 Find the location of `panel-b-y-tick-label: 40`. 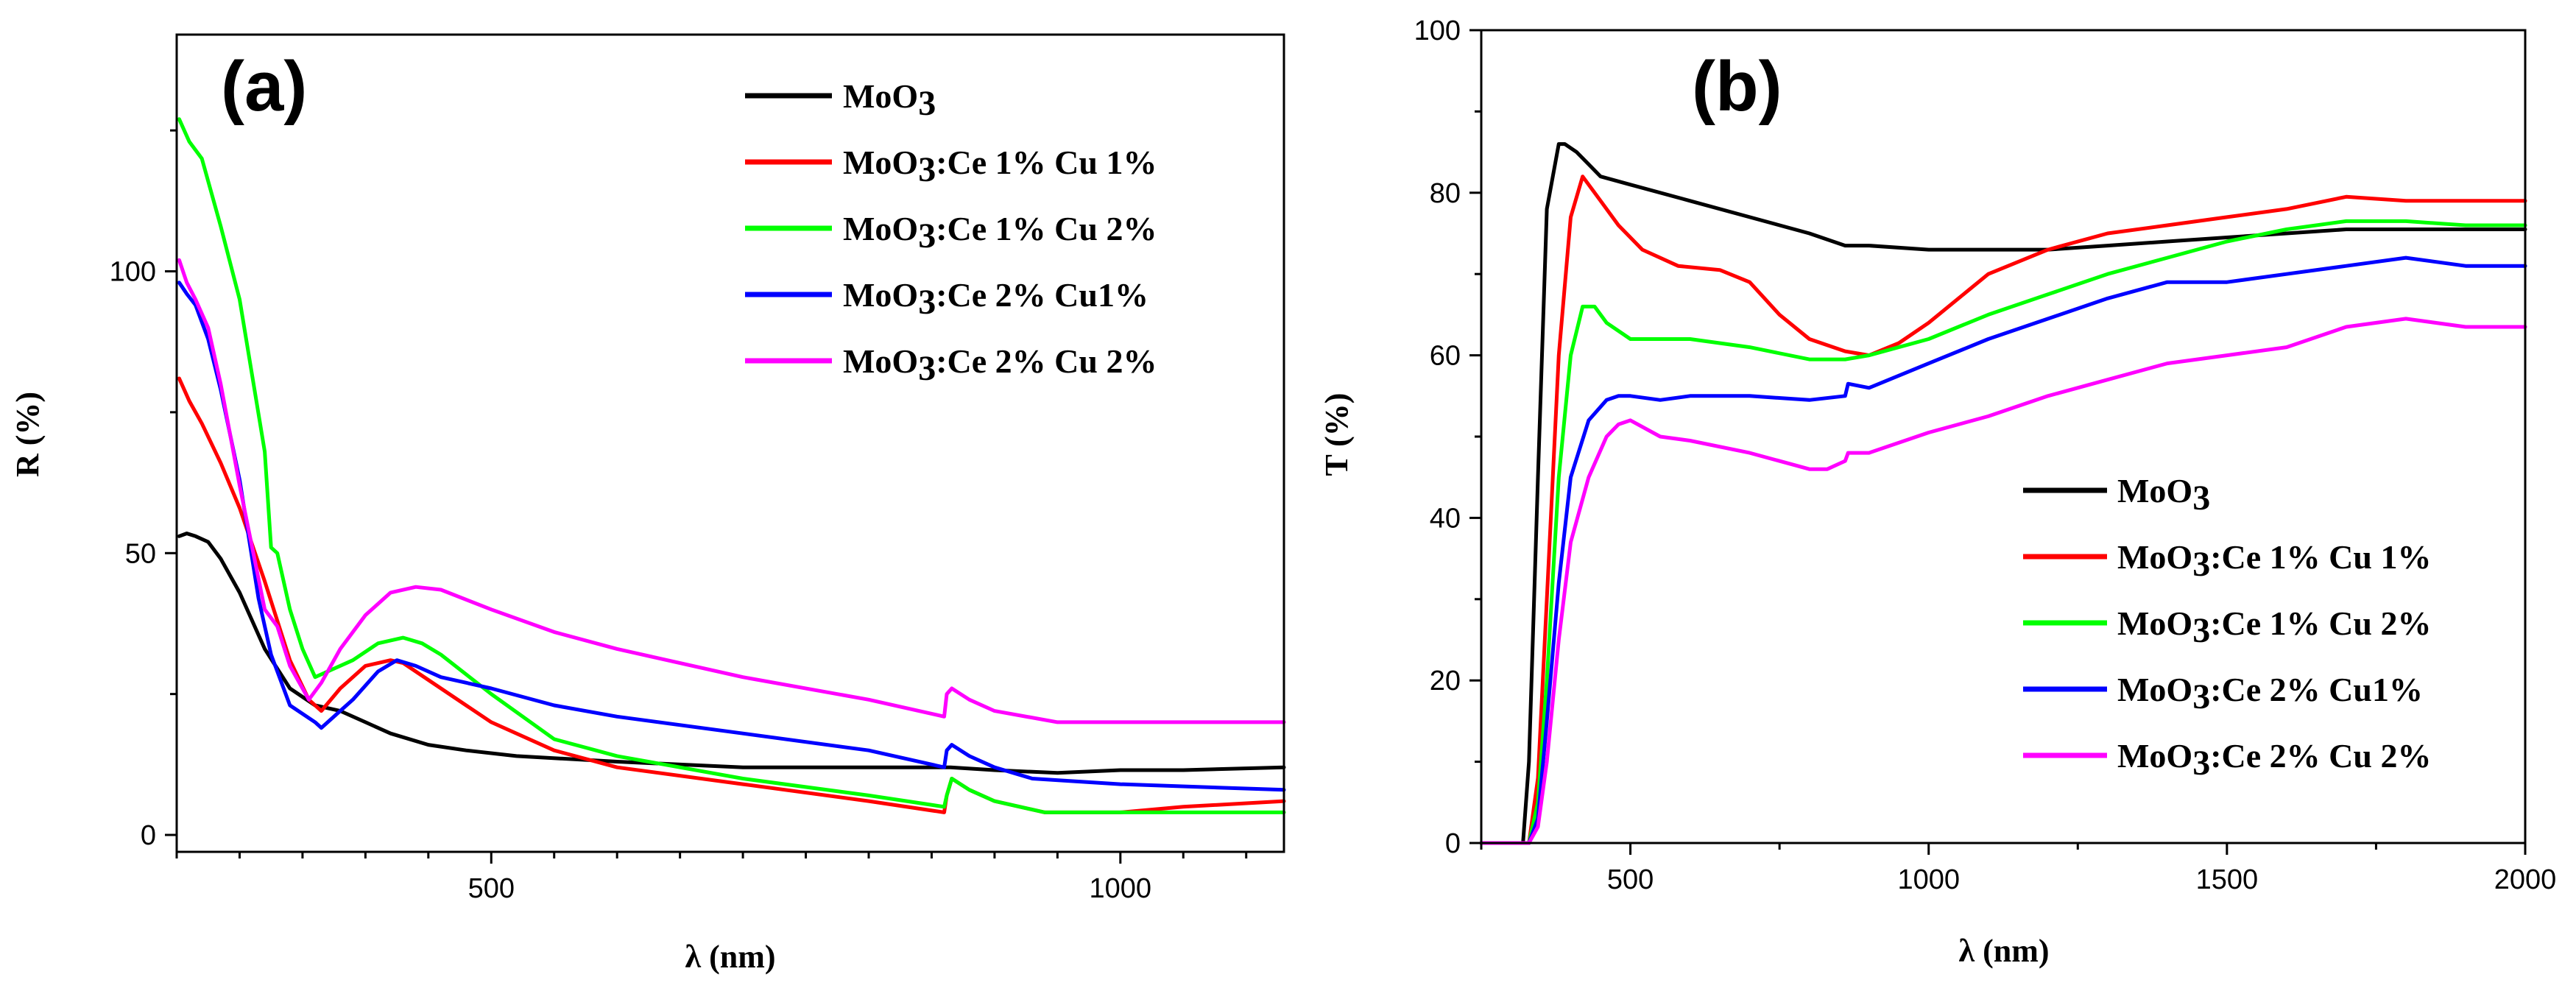

panel-b-y-tick-label: 40 is located at coordinates (1445, 519).